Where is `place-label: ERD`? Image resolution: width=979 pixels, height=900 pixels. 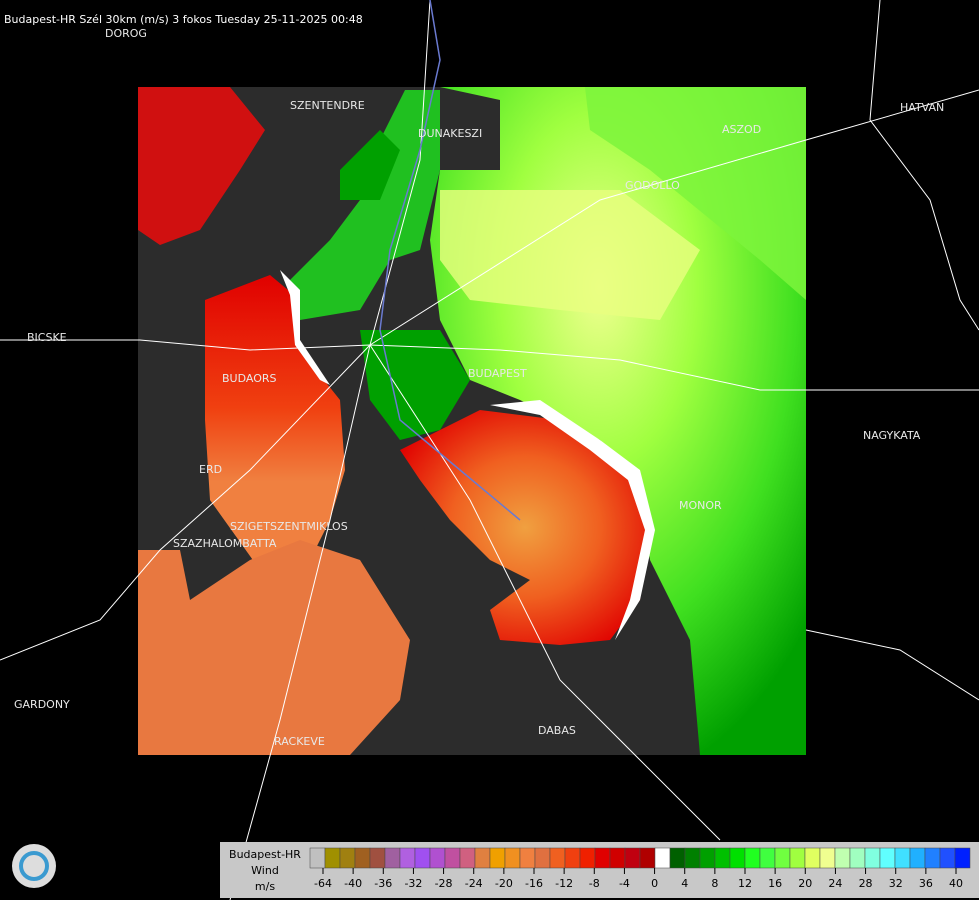
place-label: ERD is located at coordinates (210, 469).